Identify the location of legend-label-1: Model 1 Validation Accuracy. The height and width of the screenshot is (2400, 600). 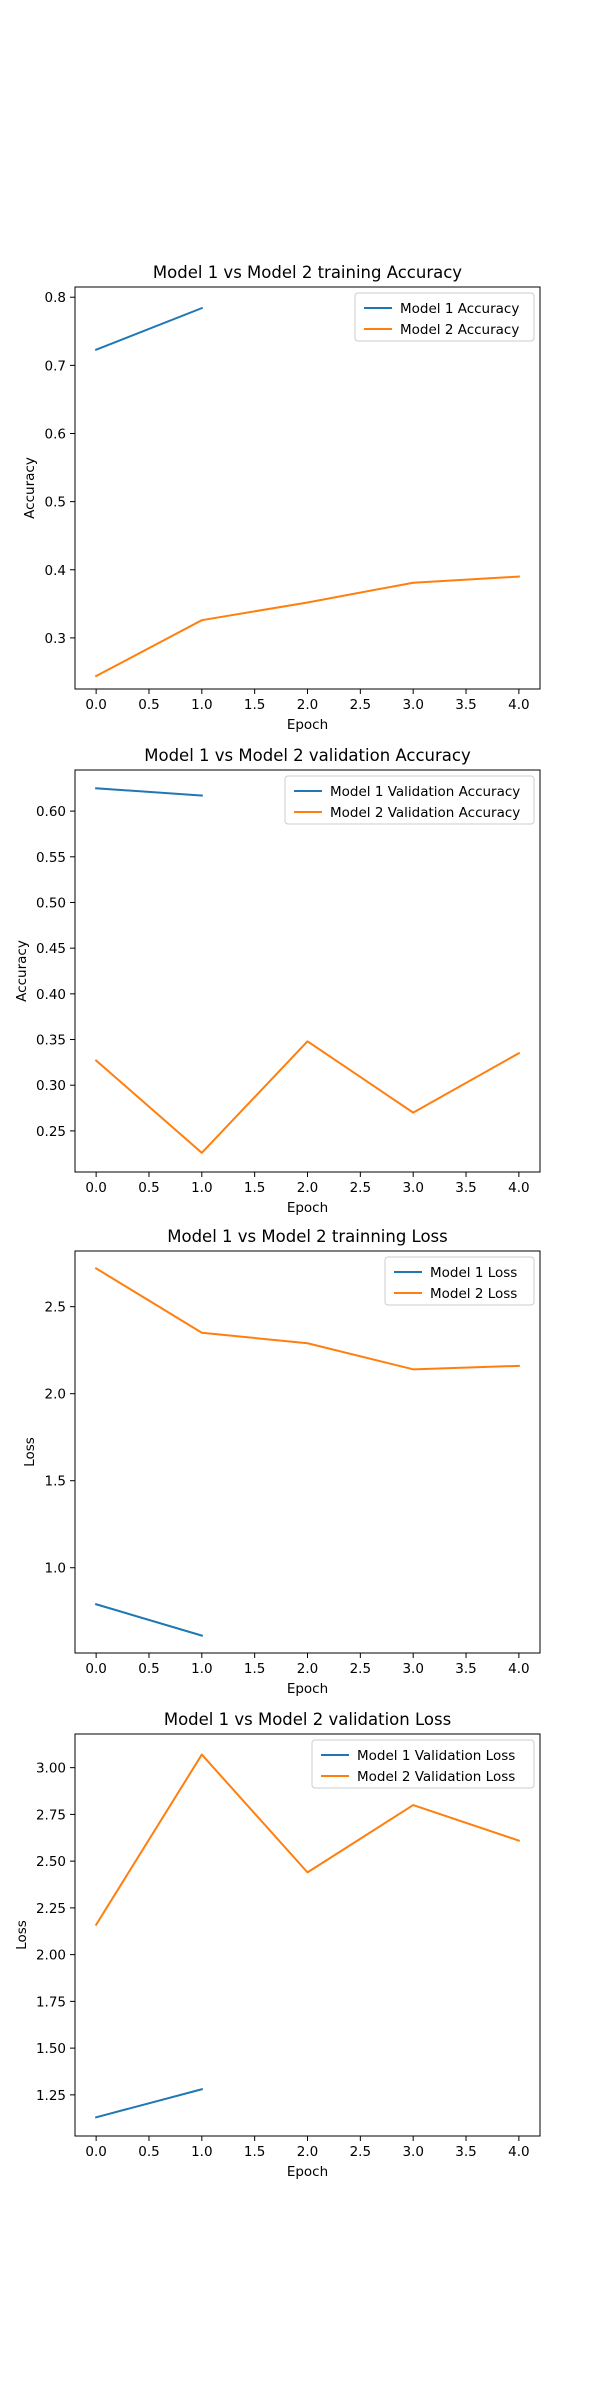
(425, 792).